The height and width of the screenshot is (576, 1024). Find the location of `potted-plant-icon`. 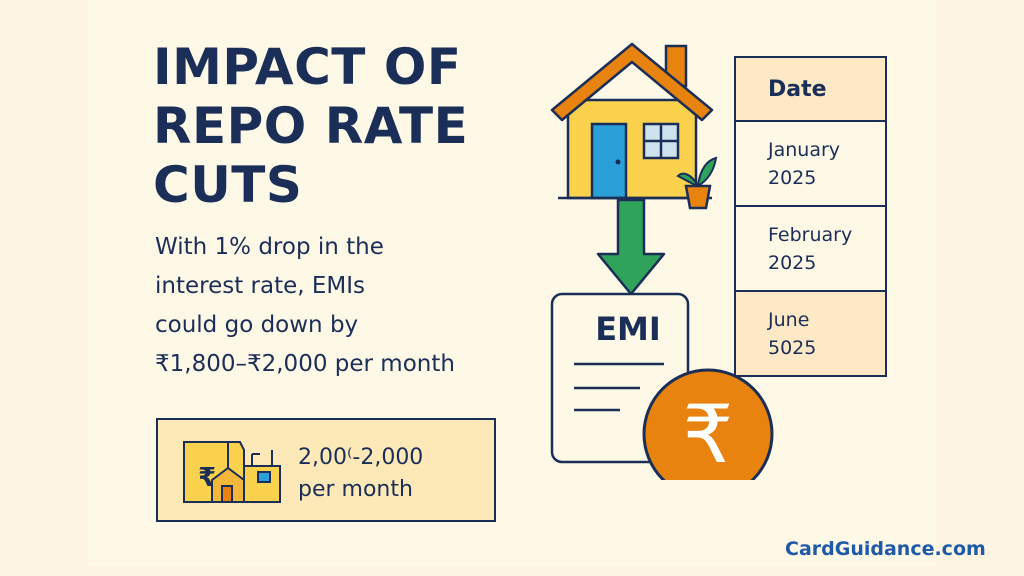

potted-plant-icon is located at coordinates (697, 183).